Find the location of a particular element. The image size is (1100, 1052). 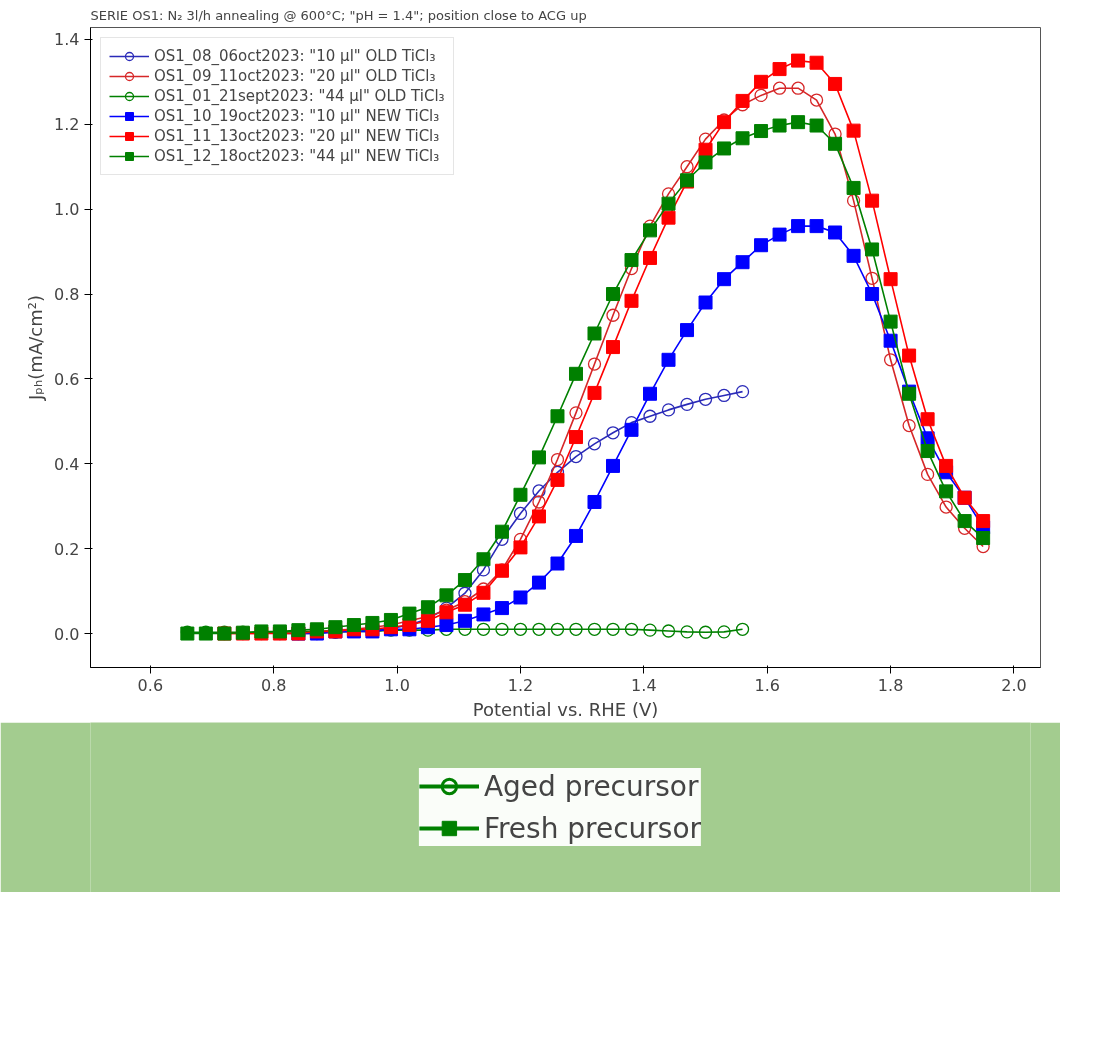

y-tick-label: 0.8 is located at coordinates (67, 295).